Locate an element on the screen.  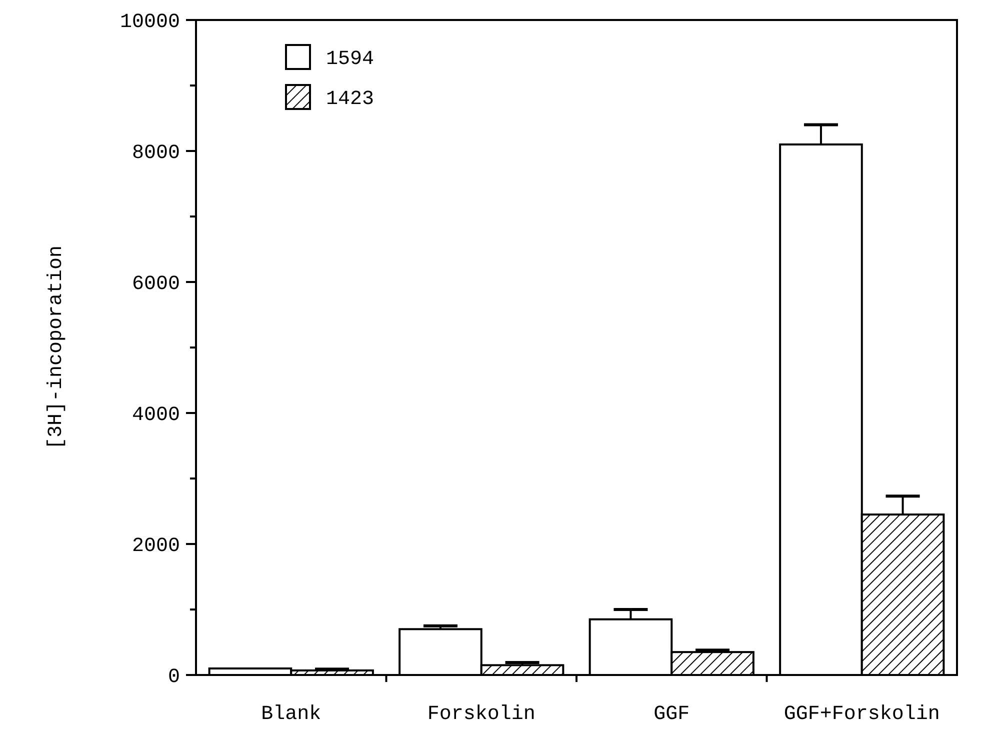
x-tick-label: Blank is located at coordinates (291, 714).